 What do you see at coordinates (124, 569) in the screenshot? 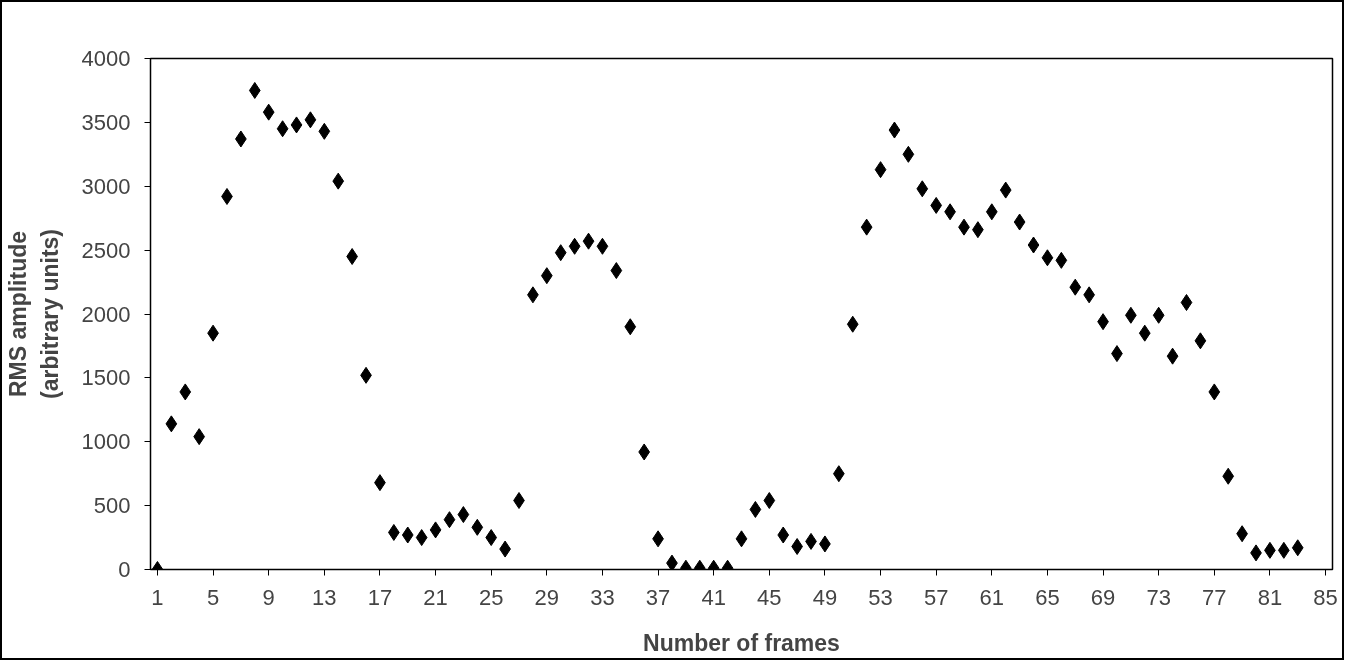
I see `y-tick-label: 0` at bounding box center [124, 569].